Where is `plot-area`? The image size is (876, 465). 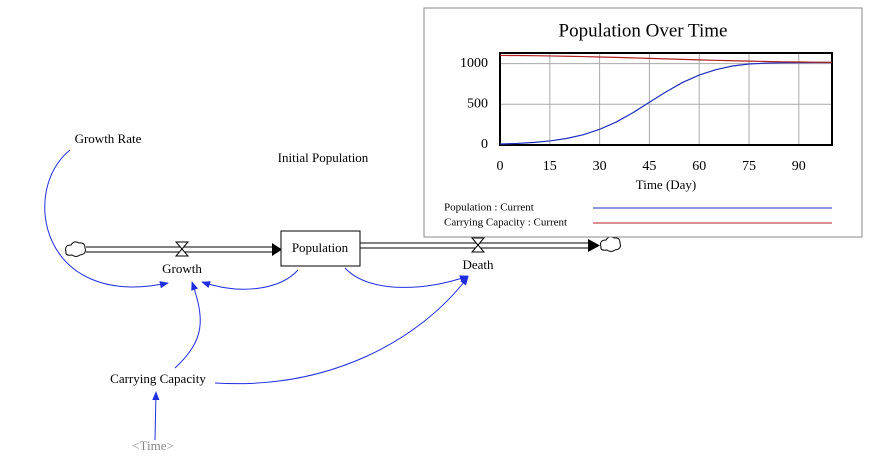
plot-area is located at coordinates (666, 99).